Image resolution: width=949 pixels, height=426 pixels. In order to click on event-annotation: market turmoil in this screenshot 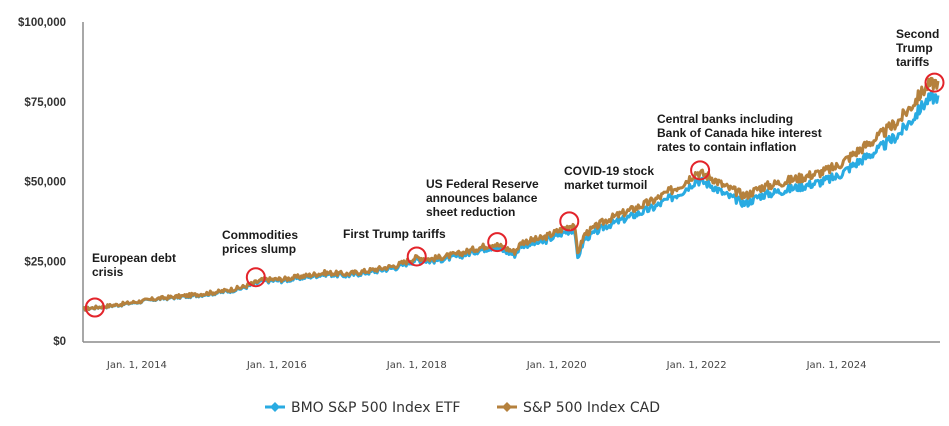, I will do `click(605, 185)`.